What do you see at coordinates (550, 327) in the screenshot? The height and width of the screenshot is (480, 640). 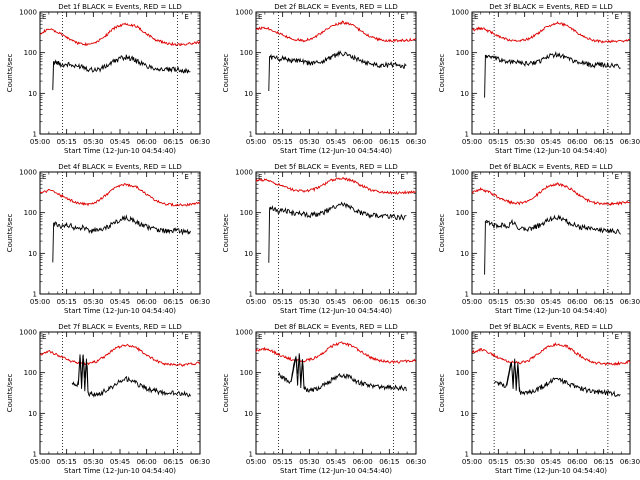 I see `chart-title: Det 9f BLACK = Events, RED = LLD` at bounding box center [550, 327].